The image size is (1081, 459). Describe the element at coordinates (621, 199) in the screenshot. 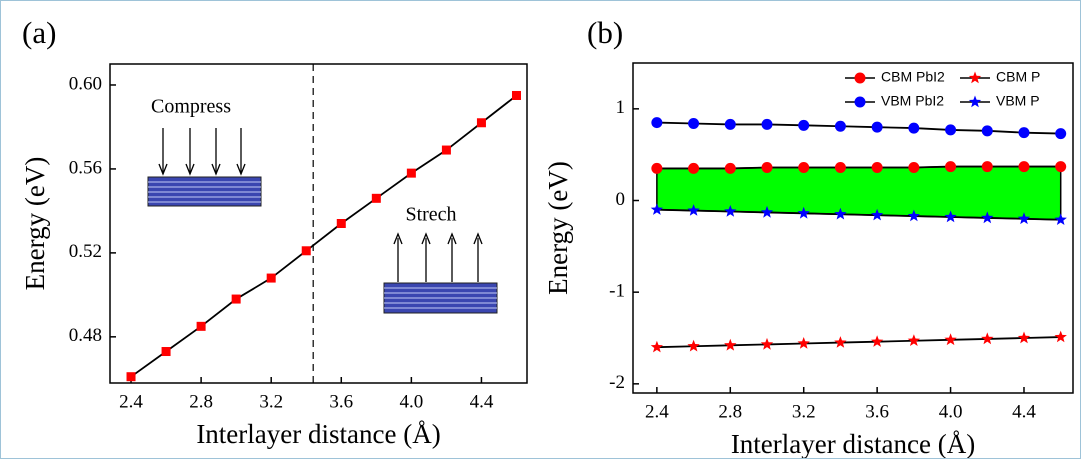

I see `y-tick-label: 0` at that location.